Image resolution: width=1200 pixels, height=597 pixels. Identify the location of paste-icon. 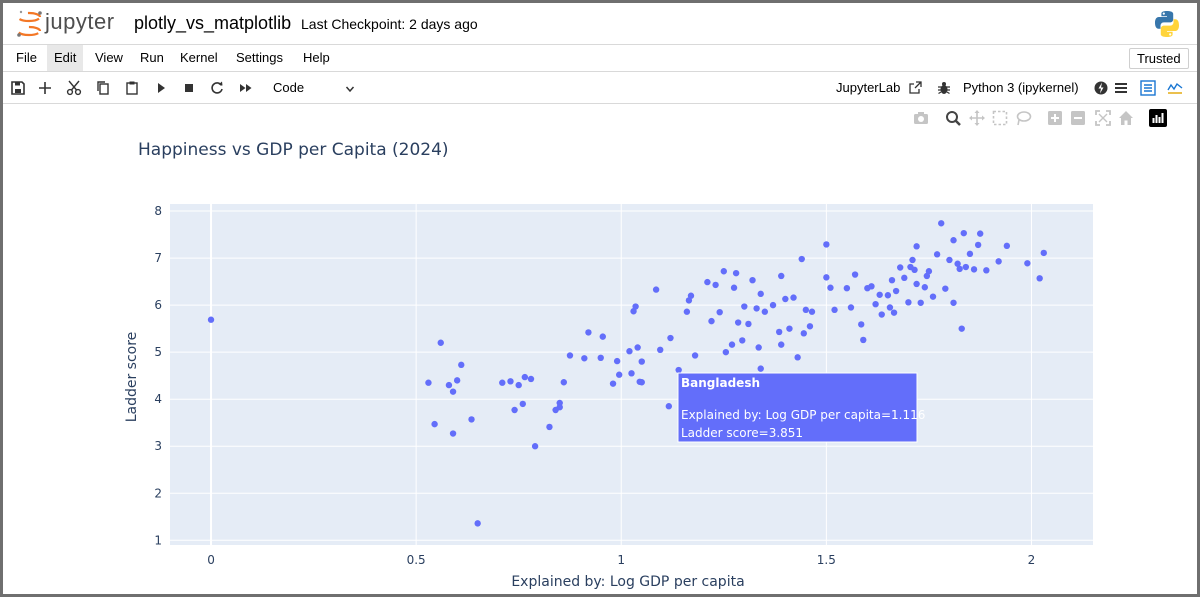
(132, 88).